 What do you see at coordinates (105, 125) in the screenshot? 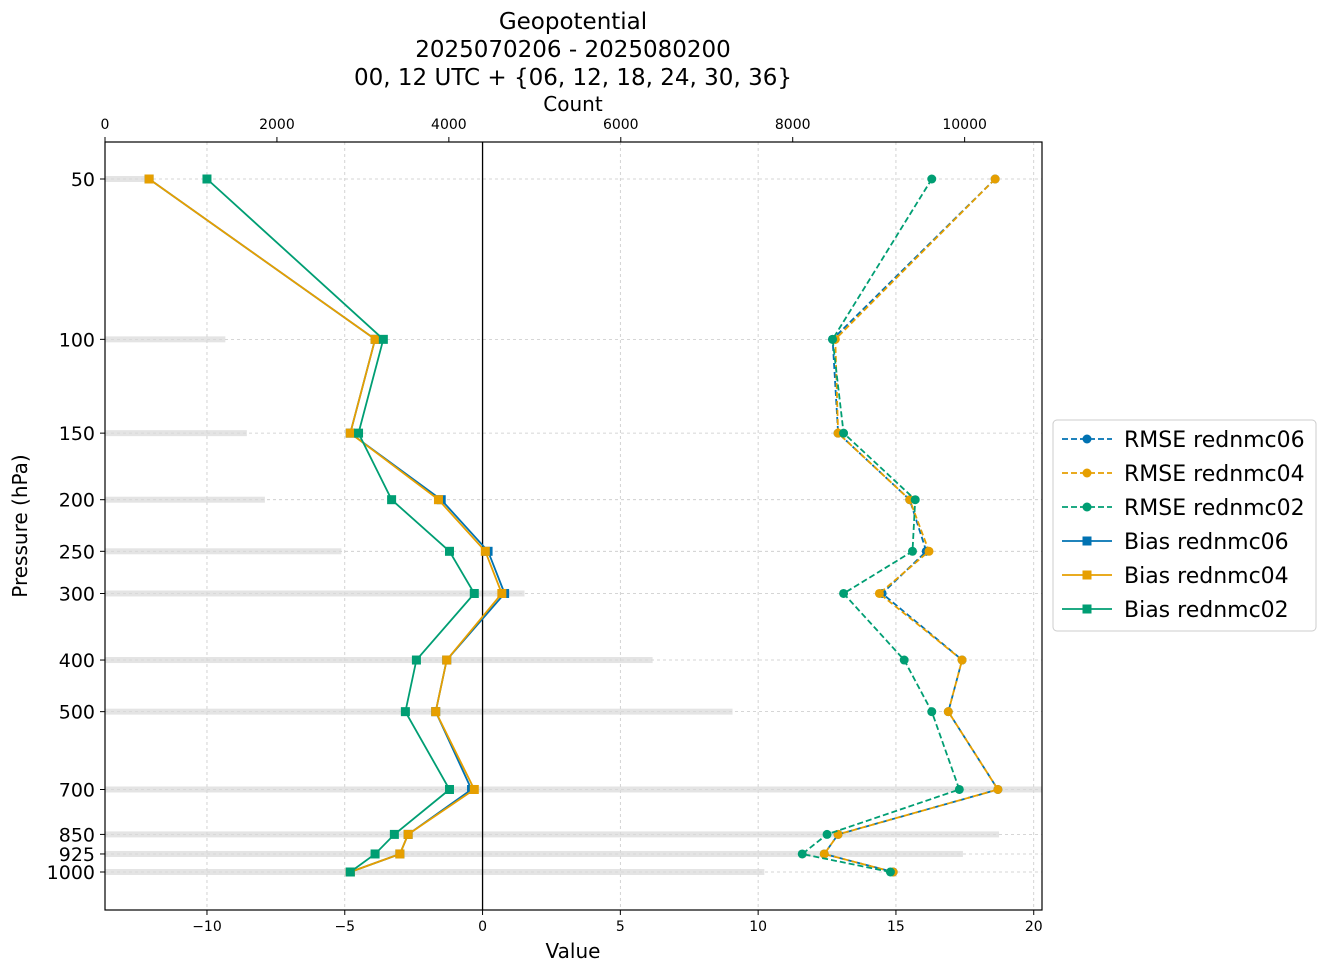
I see `count-tick-label: 0` at bounding box center [105, 125].